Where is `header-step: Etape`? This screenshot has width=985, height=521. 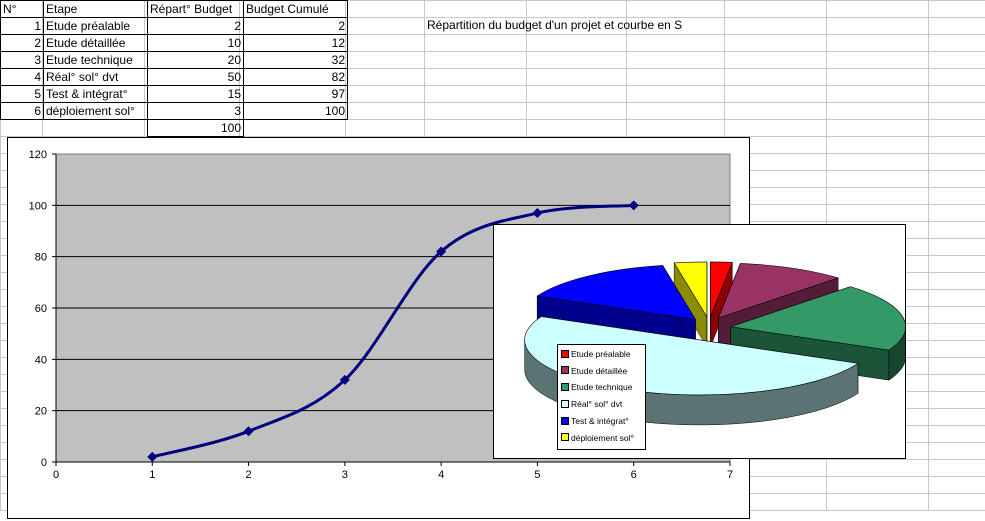 header-step: Etape is located at coordinates (95, 9).